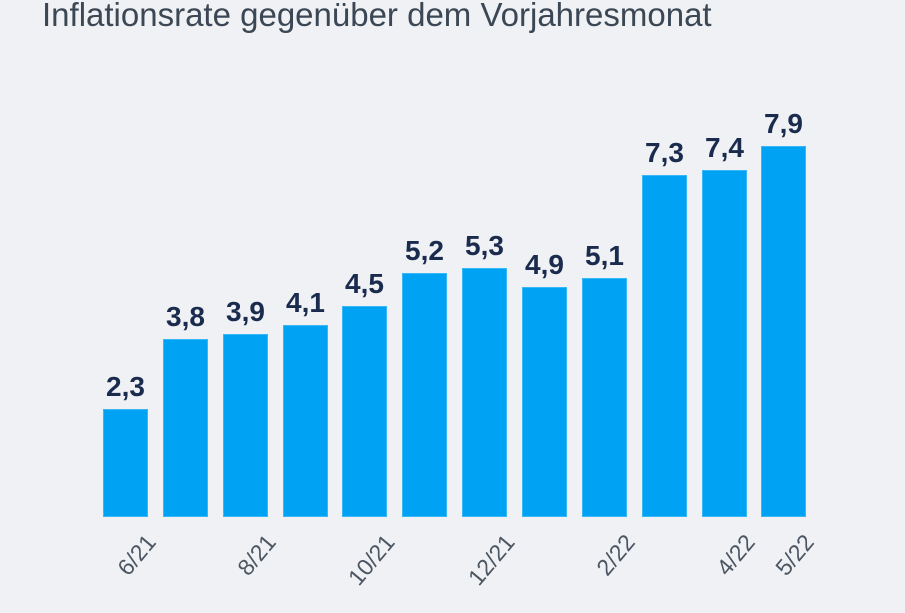 The image size is (905, 613). I want to click on bar-value-label: 4,9, so click(544, 264).